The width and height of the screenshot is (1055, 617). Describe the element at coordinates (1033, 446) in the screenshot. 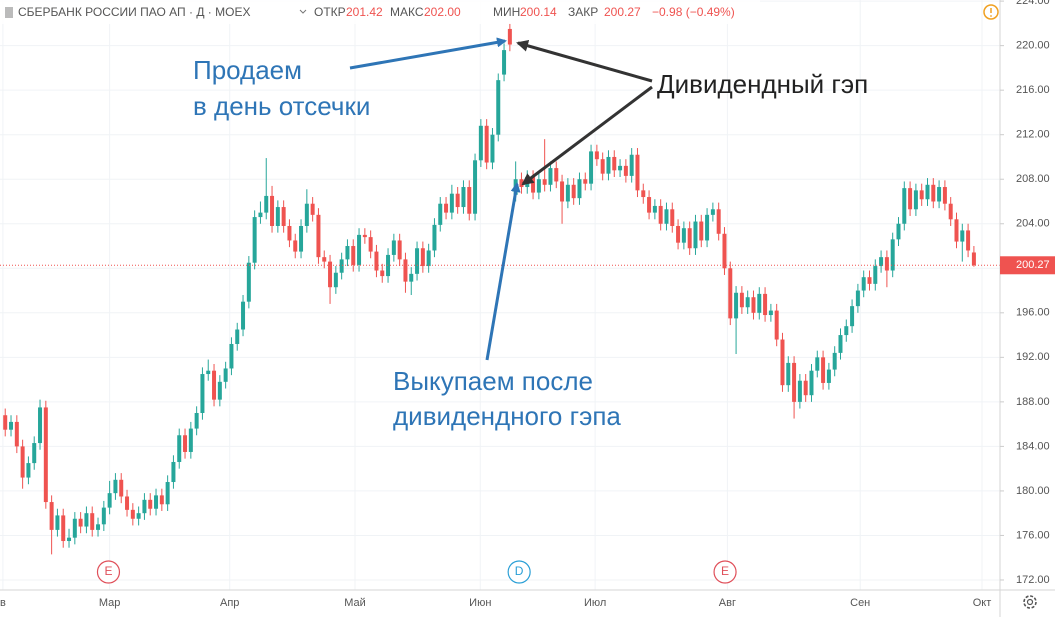

I see `y-tick-label: 184.00` at that location.